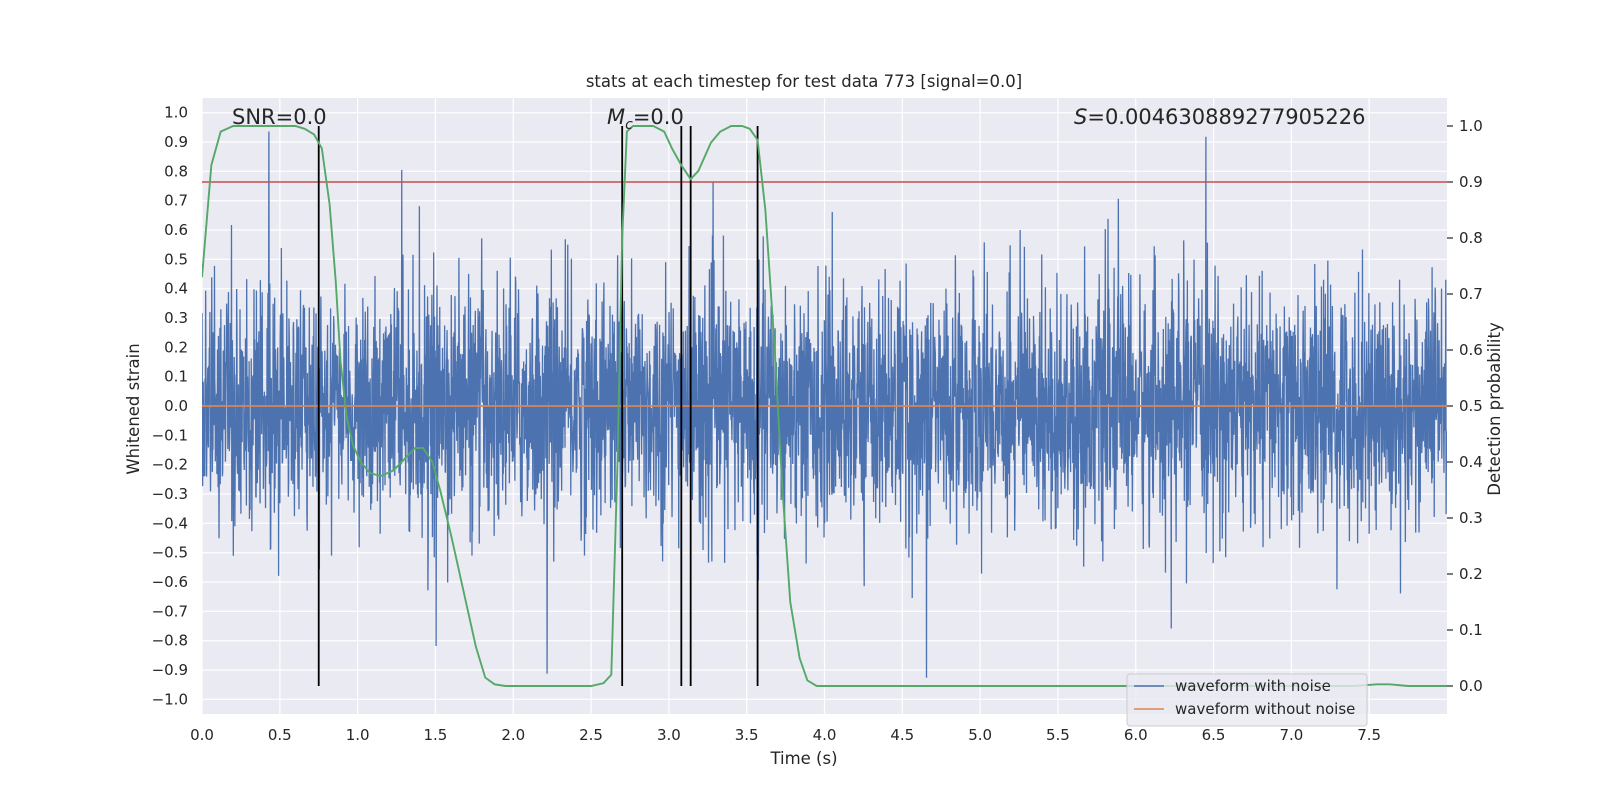  I want to click on y2-tick-label: 1.0, so click(1471, 126).